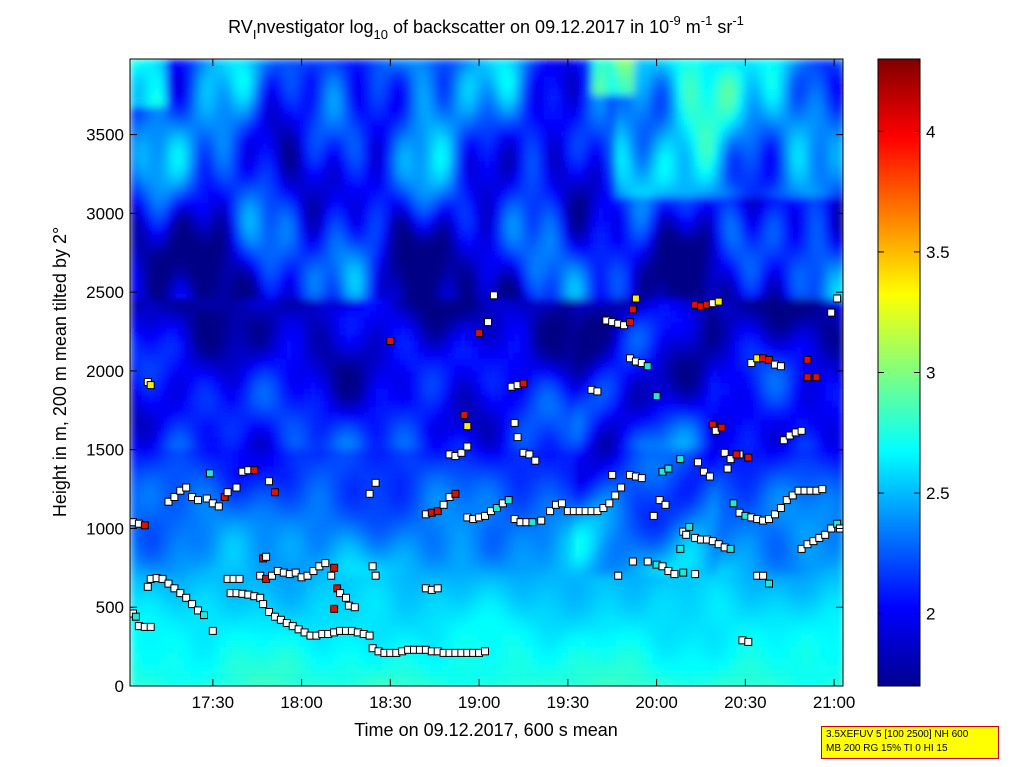  What do you see at coordinates (938, 493) in the screenshot?
I see `colorbar-tick-label: 2.5` at bounding box center [938, 493].